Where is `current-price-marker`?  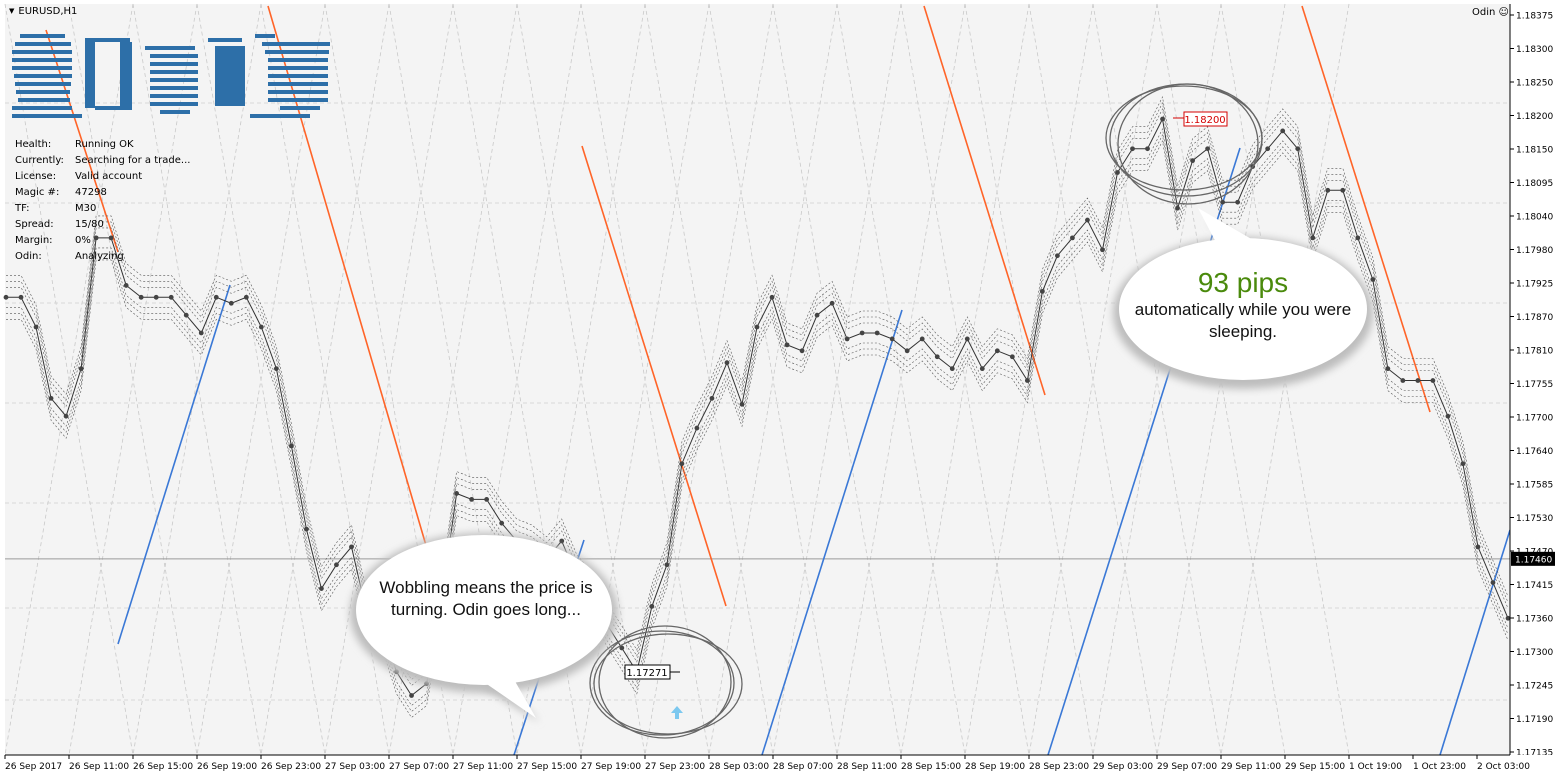 current-price-marker is located at coordinates (1533, 558).